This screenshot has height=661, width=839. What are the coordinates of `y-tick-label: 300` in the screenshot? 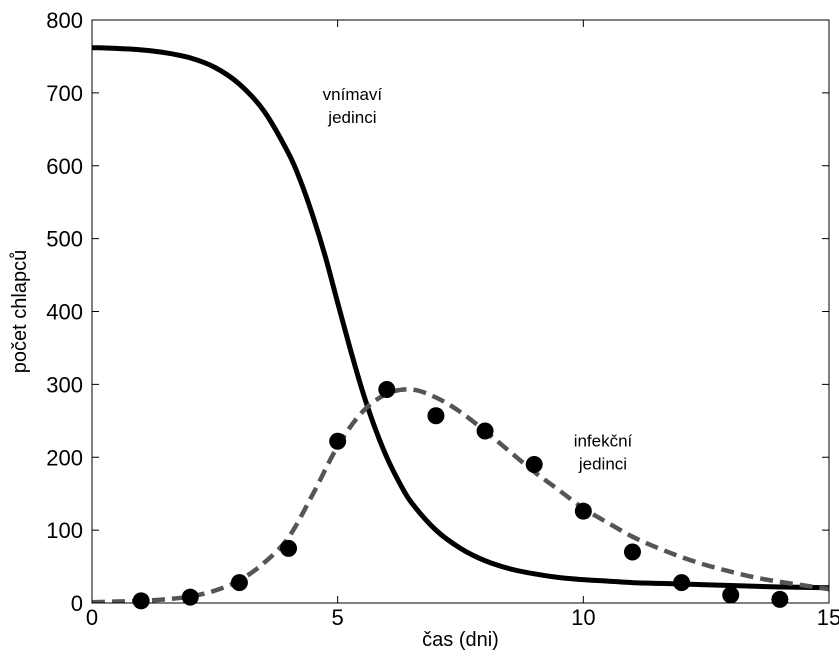 It's located at (64, 384).